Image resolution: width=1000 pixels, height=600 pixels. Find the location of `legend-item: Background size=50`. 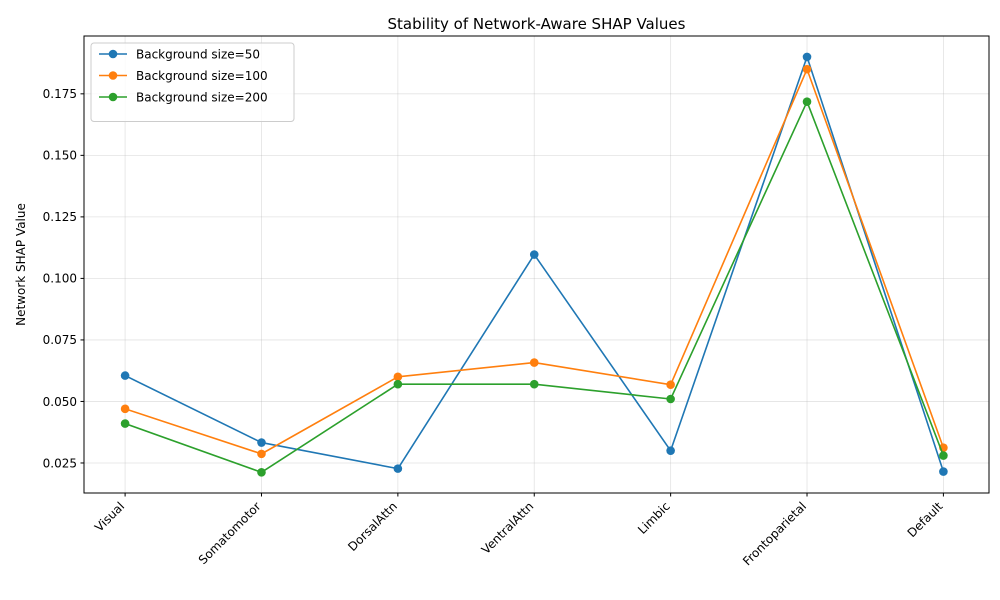

legend-item: Background size=50 is located at coordinates (179, 54).